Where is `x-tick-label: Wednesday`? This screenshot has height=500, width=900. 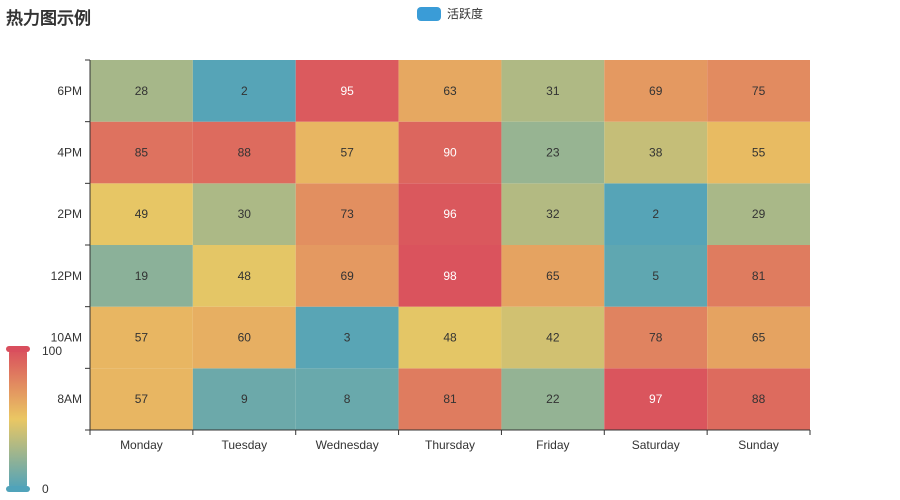 x-tick-label: Wednesday is located at coordinates (347, 445).